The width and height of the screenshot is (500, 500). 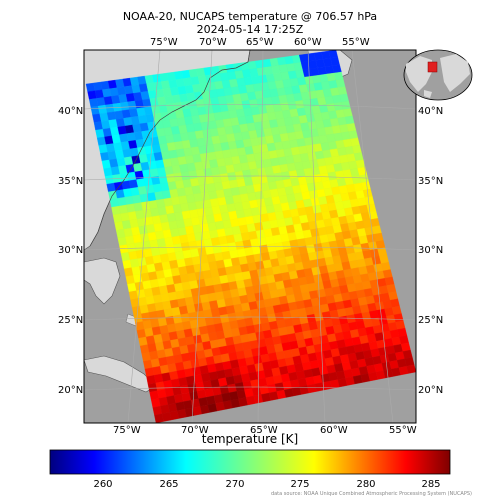 I want to click on colorbar-tick: 280, so click(x=366, y=484).